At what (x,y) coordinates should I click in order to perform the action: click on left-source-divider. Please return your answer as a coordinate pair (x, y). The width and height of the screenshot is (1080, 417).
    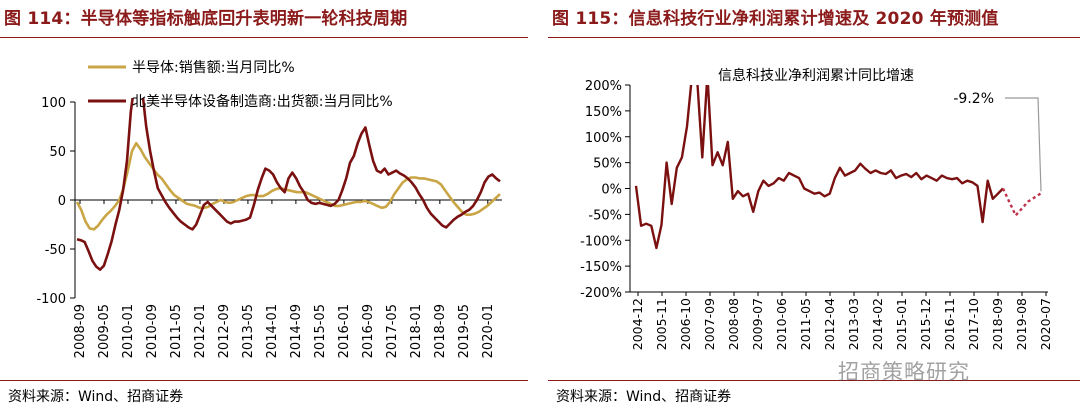
    Looking at the image, I should click on (264, 380).